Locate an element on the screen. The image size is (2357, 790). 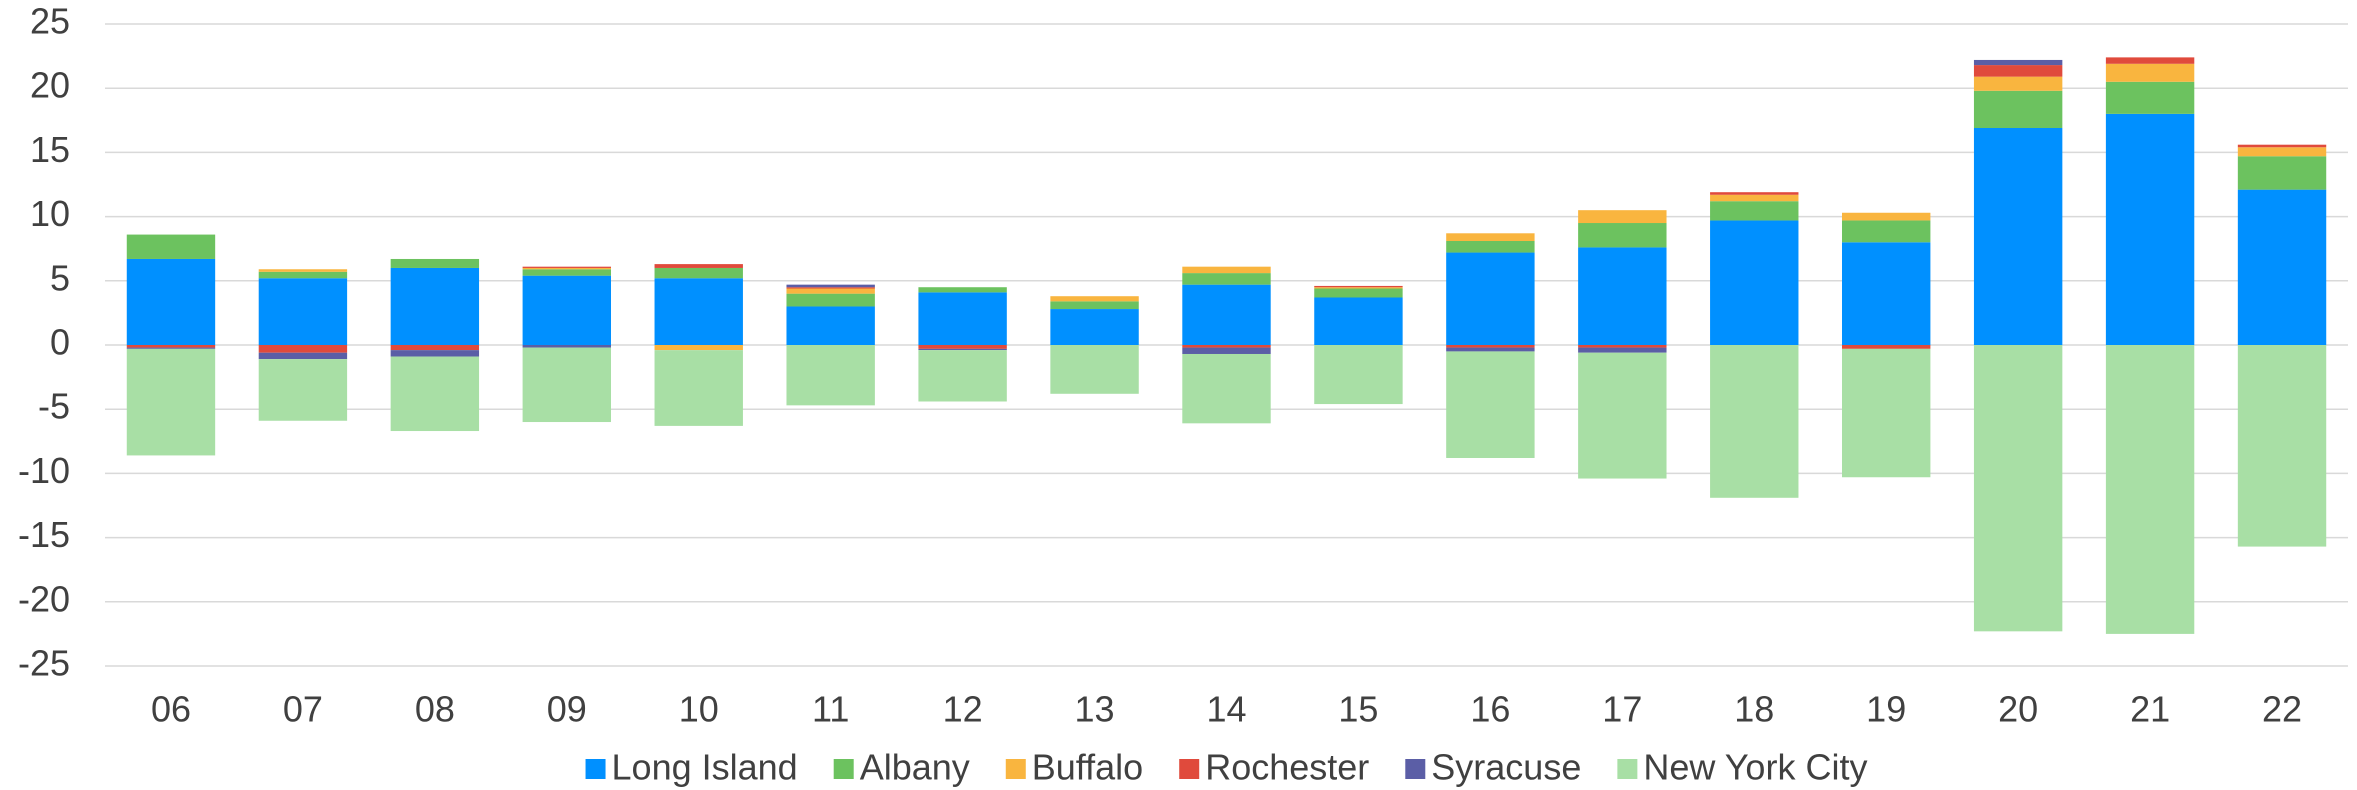
x-tick-label: 14 is located at coordinates (1226, 709).